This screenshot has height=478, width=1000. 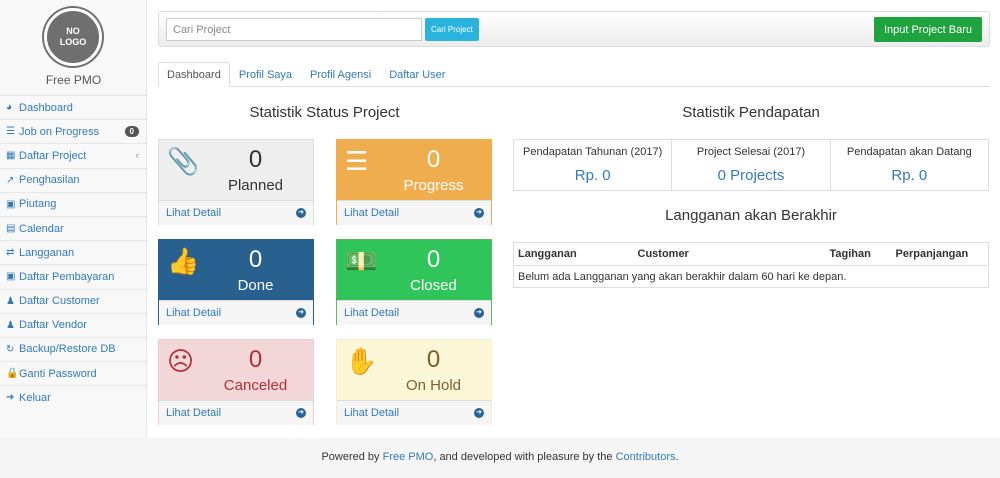 I want to click on table-header: Langganan Customer Tagihan Perpanjangan, so click(x=751, y=254).